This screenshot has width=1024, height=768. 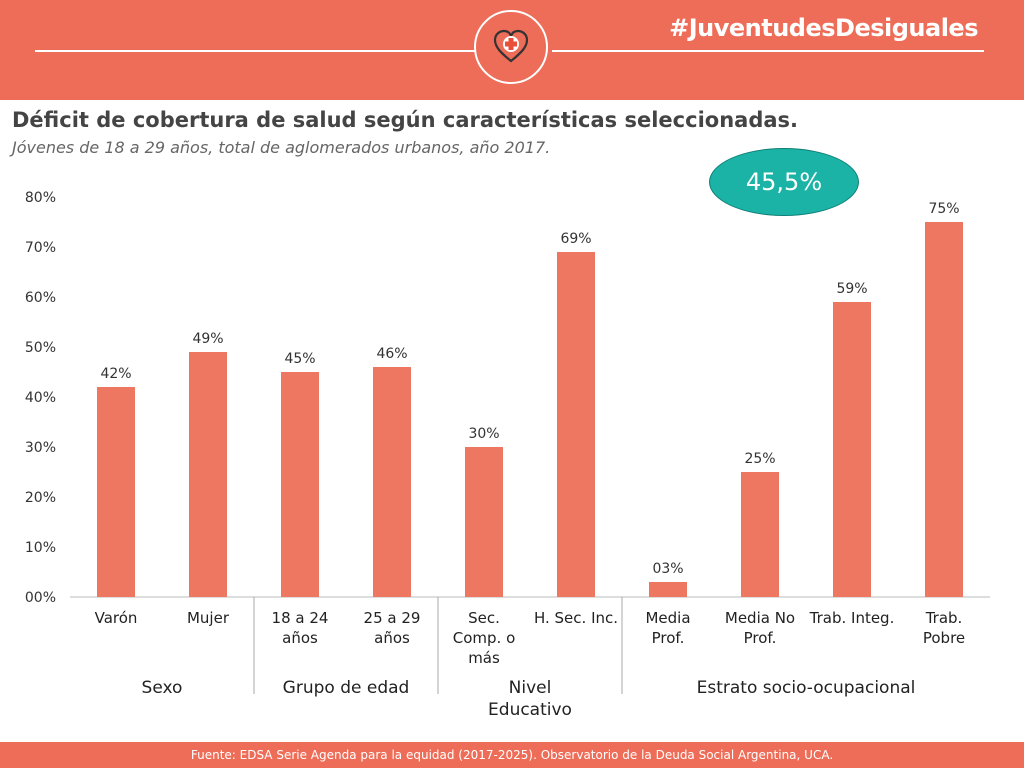 What do you see at coordinates (40, 598) in the screenshot?
I see `y-tick-label: 00%` at bounding box center [40, 598].